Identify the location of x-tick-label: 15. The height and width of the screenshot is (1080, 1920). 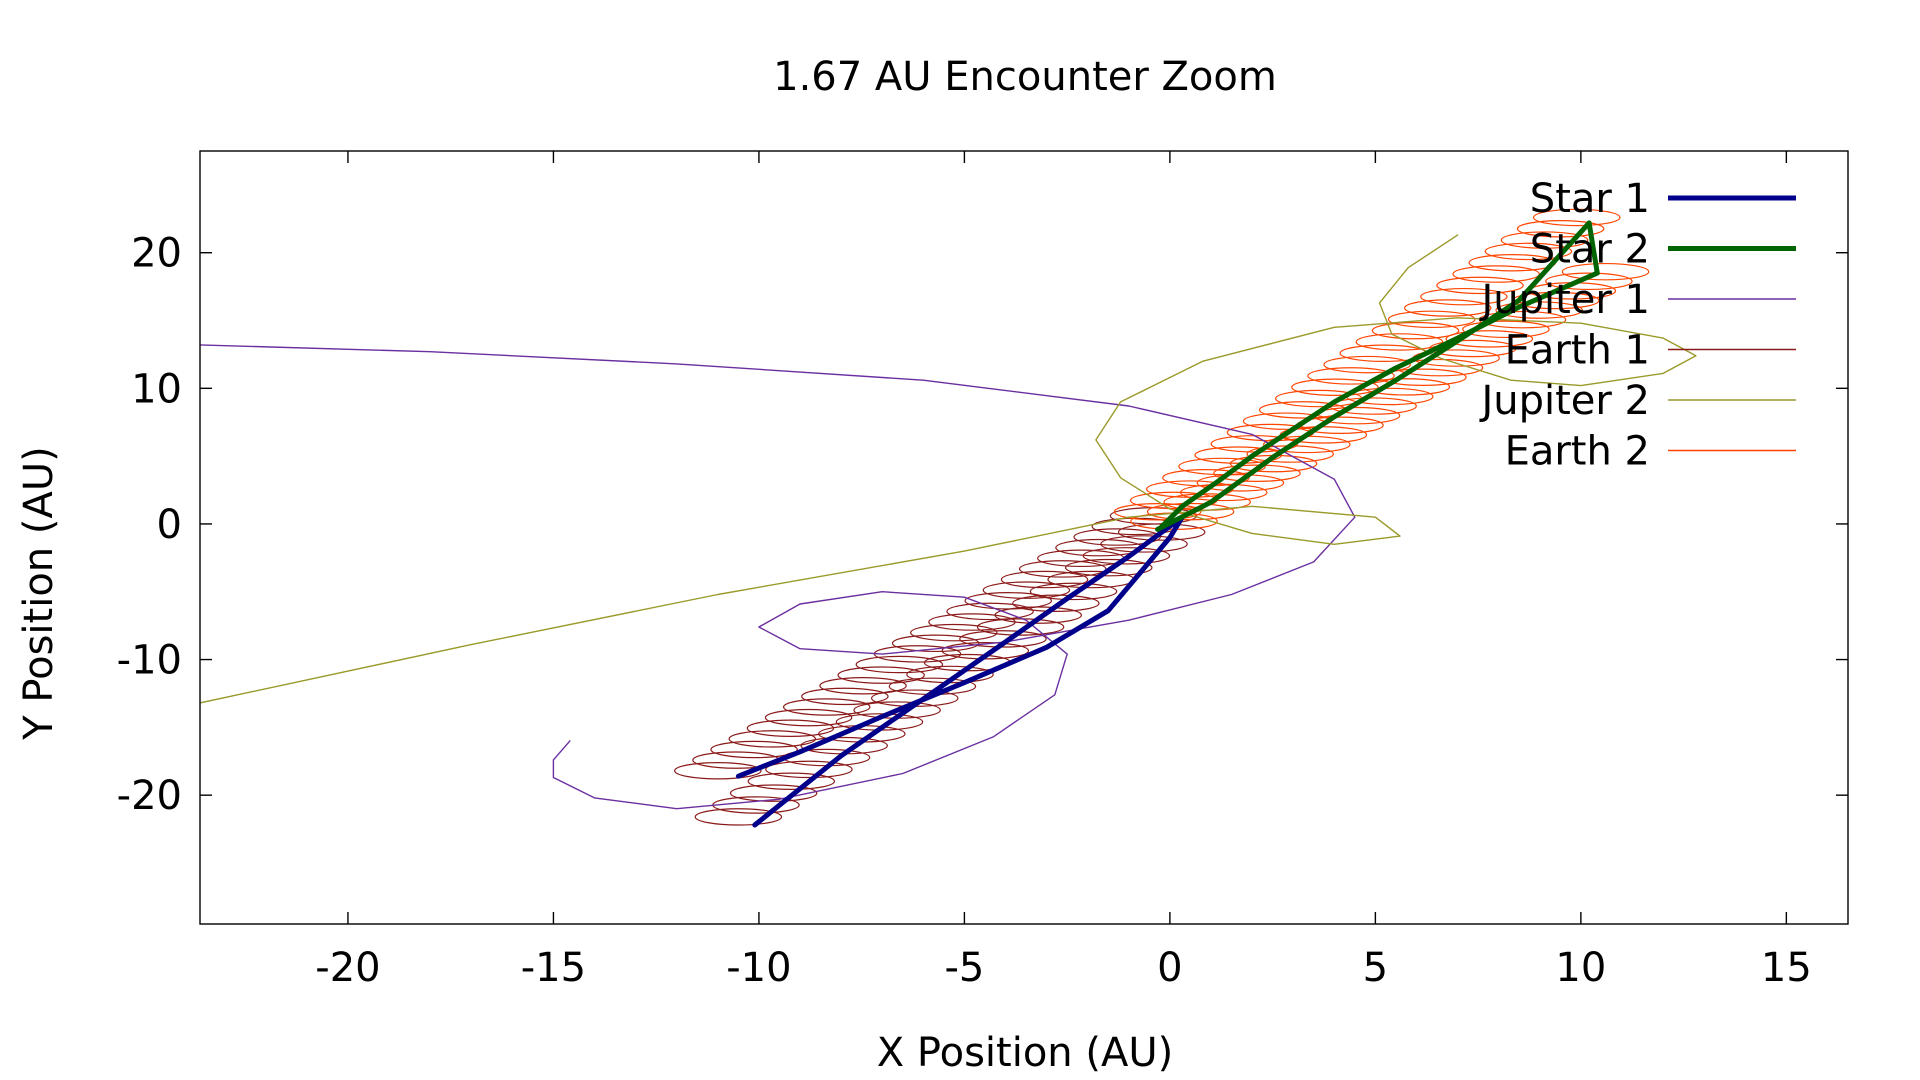
(1786, 968).